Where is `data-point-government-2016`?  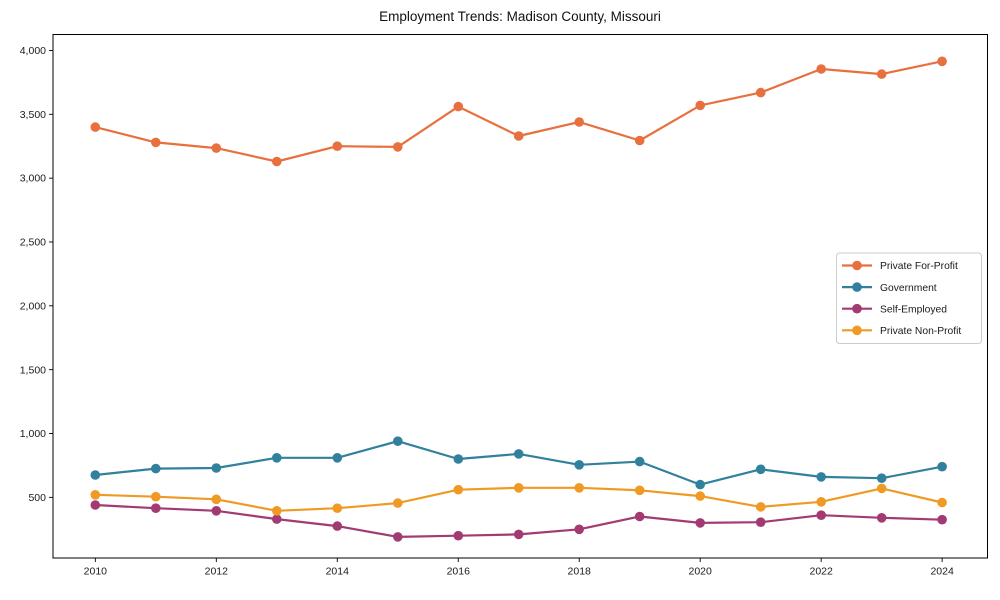 data-point-government-2016 is located at coordinates (458, 459).